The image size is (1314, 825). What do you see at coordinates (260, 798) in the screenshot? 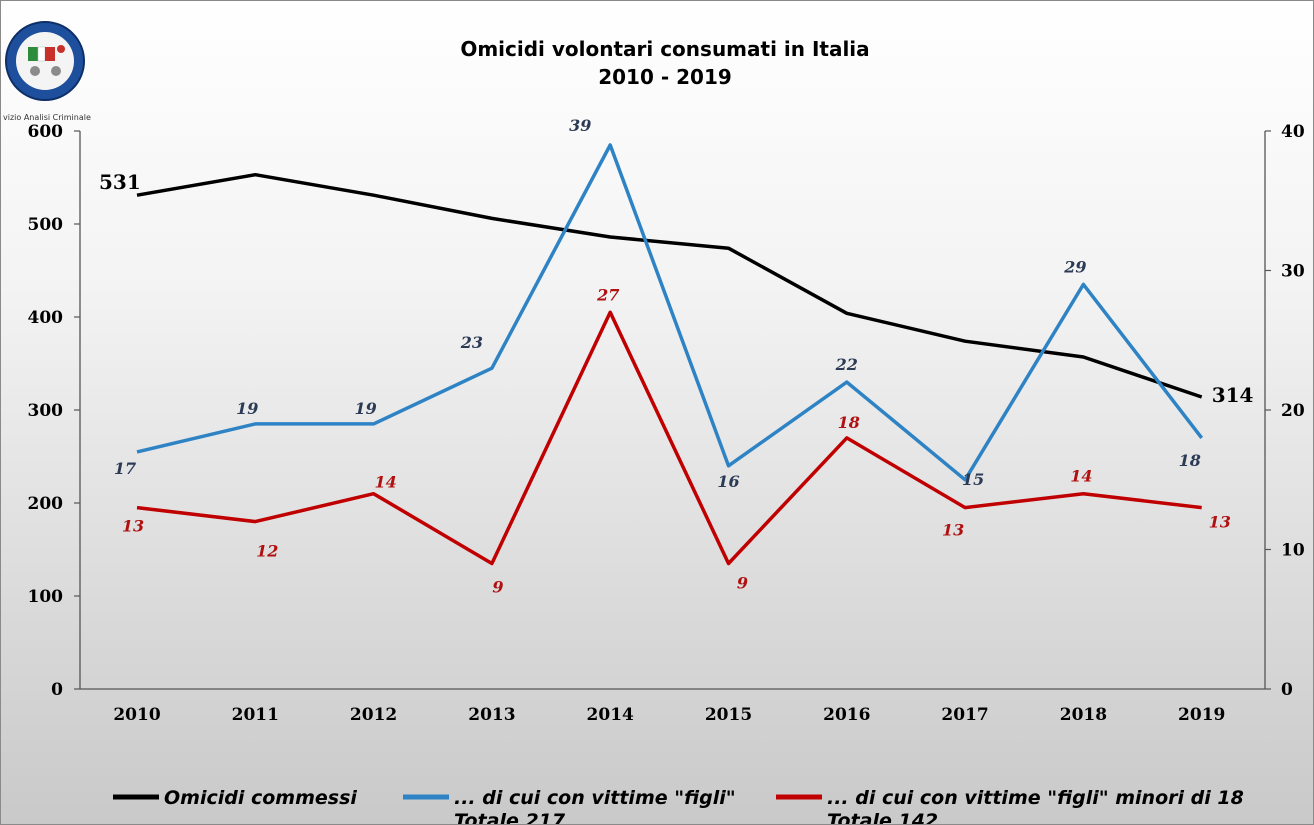
I see `legend-label-omicidi: Omicidi commessi` at bounding box center [260, 798].